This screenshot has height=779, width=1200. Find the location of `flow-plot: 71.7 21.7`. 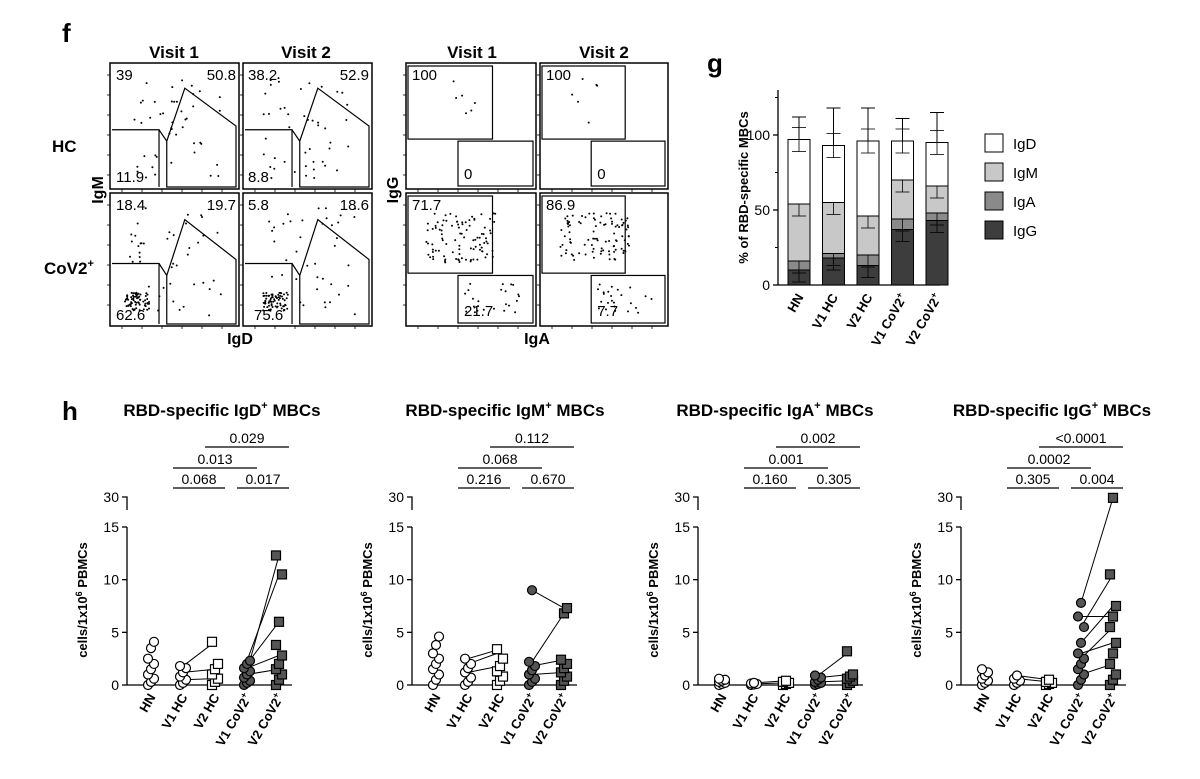

flow-plot: 71.7 21.7 is located at coordinates (470, 260).